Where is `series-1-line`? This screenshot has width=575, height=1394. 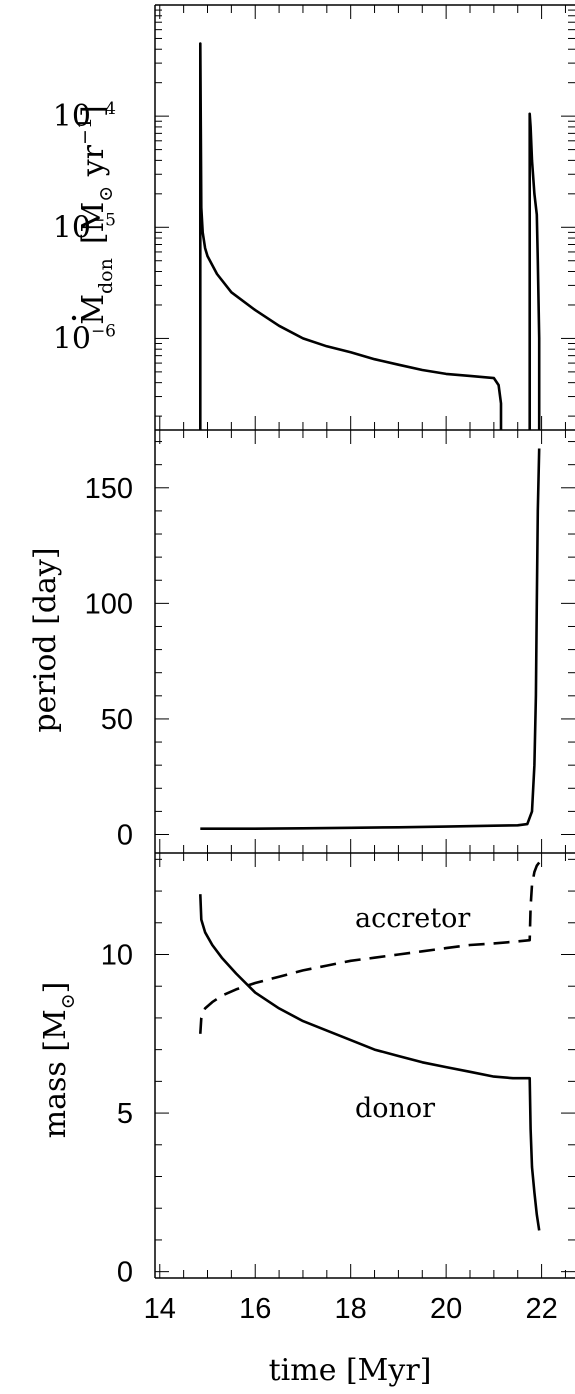
series-1-line is located at coordinates (534, 271).